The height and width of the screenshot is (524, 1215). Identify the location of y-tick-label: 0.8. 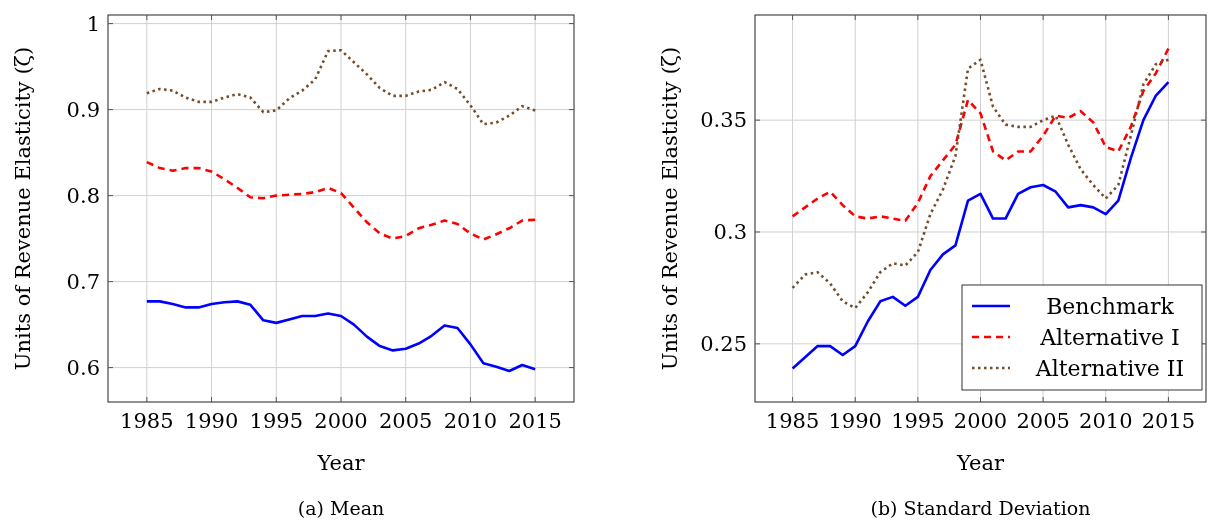
(83, 195).